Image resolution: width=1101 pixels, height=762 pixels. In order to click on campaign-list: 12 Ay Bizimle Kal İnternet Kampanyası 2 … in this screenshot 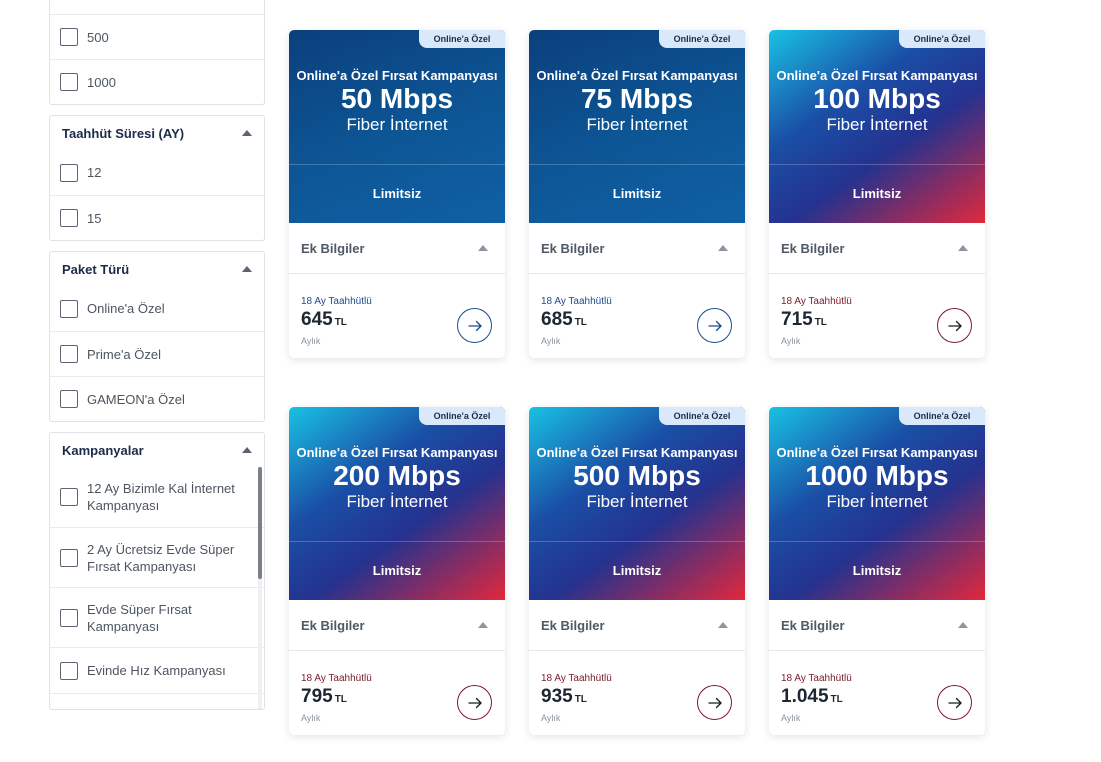, I will do `click(157, 588)`.